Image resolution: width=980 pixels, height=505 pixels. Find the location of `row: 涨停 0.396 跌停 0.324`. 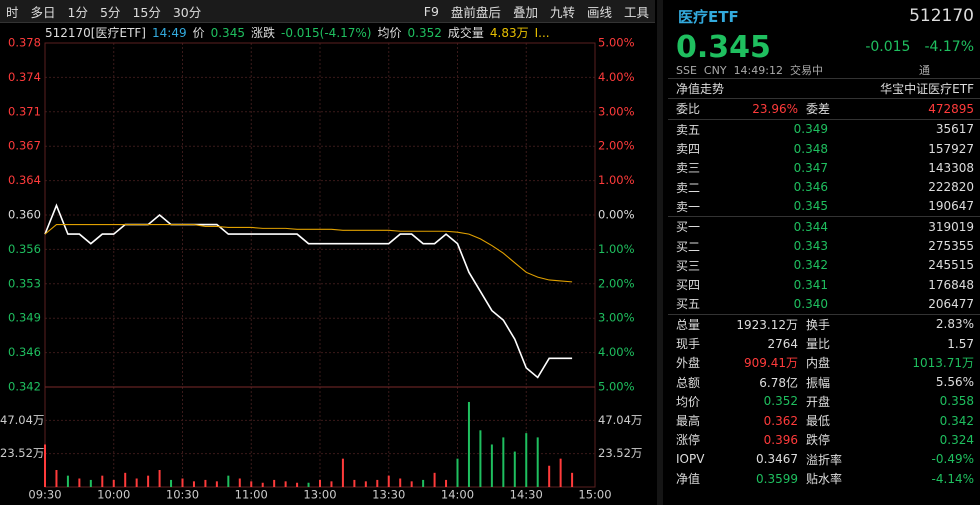

row: 涨停 0.396 跌停 0.324 is located at coordinates (824, 439).